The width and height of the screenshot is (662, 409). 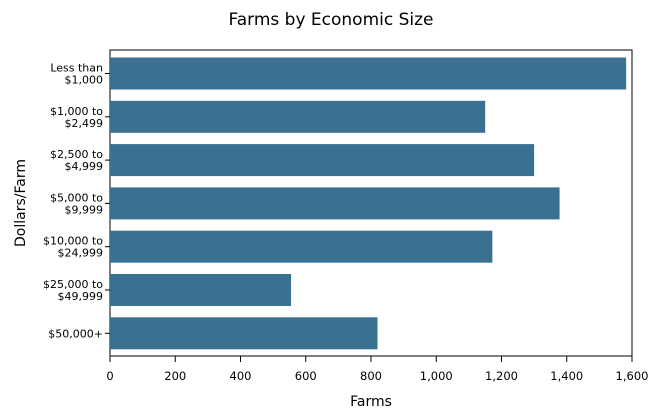 I want to click on x-tick-label: 1,400, so click(x=566, y=376).